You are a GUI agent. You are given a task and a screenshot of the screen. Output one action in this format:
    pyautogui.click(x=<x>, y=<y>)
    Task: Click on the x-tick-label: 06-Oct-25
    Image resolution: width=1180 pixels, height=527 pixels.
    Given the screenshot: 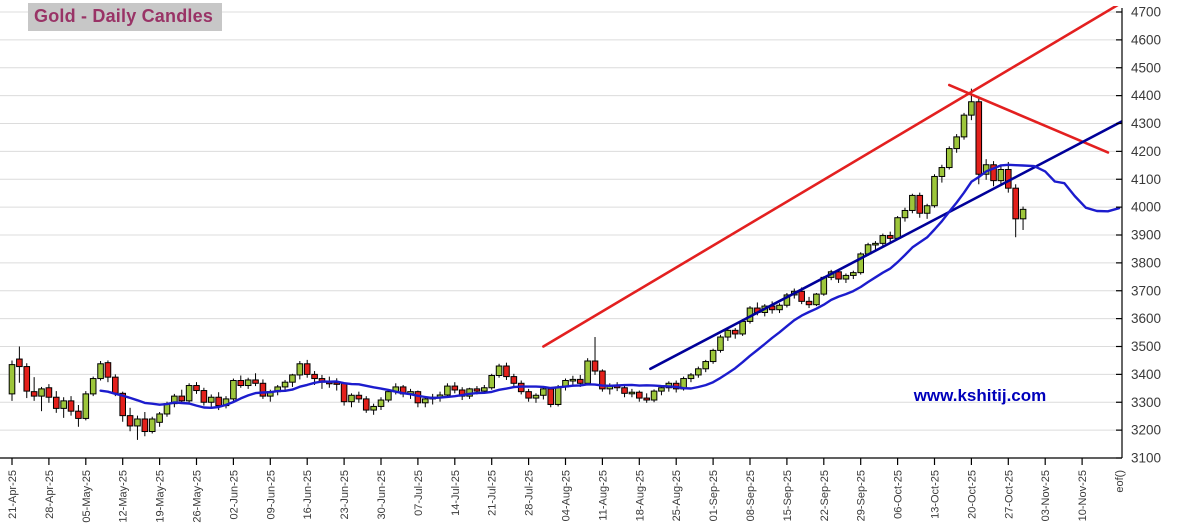 What is the action you would take?
    pyautogui.click(x=899, y=494)
    